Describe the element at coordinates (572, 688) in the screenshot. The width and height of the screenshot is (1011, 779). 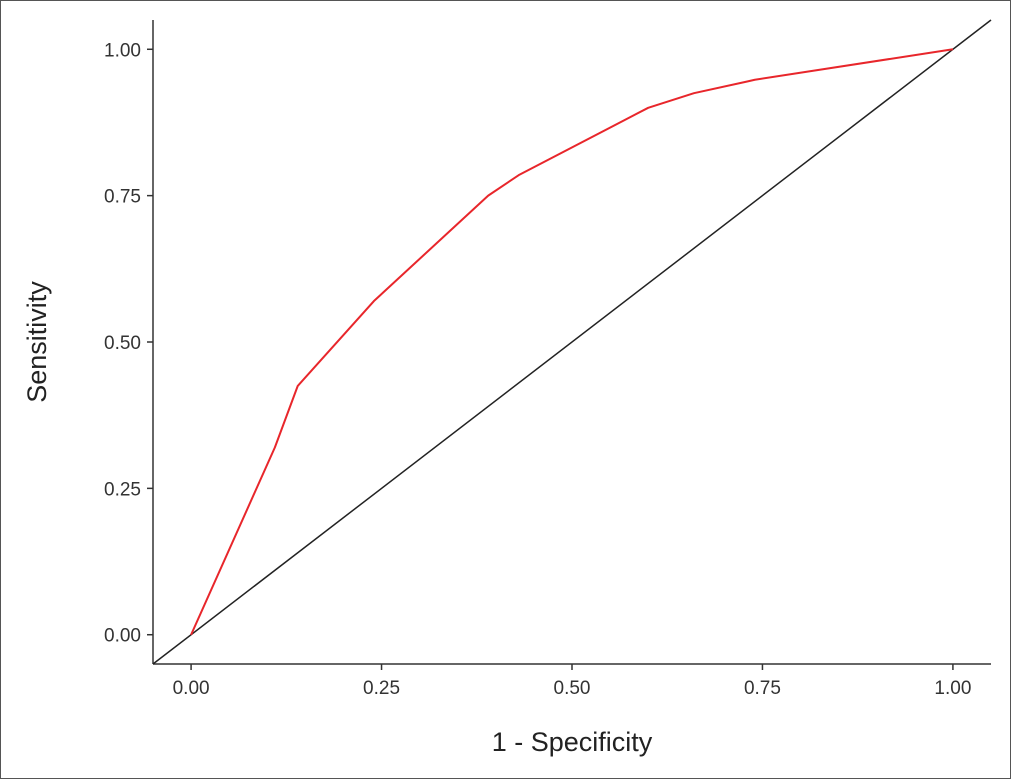
I see `x-tick-label: 0.50` at that location.